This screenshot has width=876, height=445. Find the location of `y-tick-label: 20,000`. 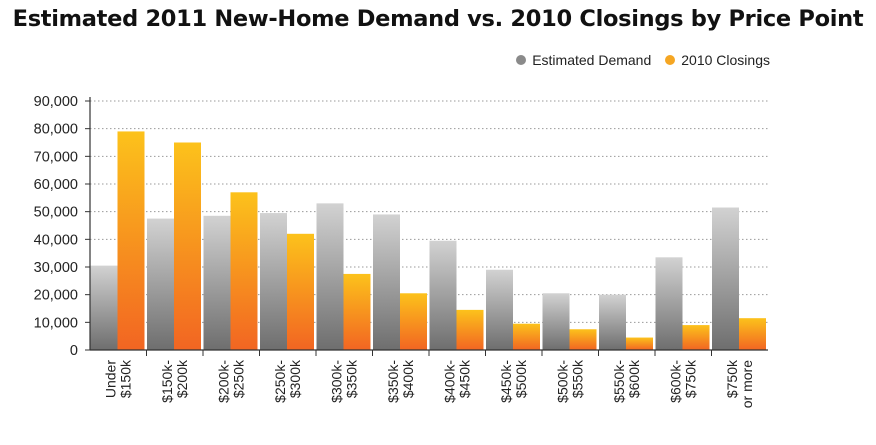

y-tick-label: 20,000 is located at coordinates (56, 296).